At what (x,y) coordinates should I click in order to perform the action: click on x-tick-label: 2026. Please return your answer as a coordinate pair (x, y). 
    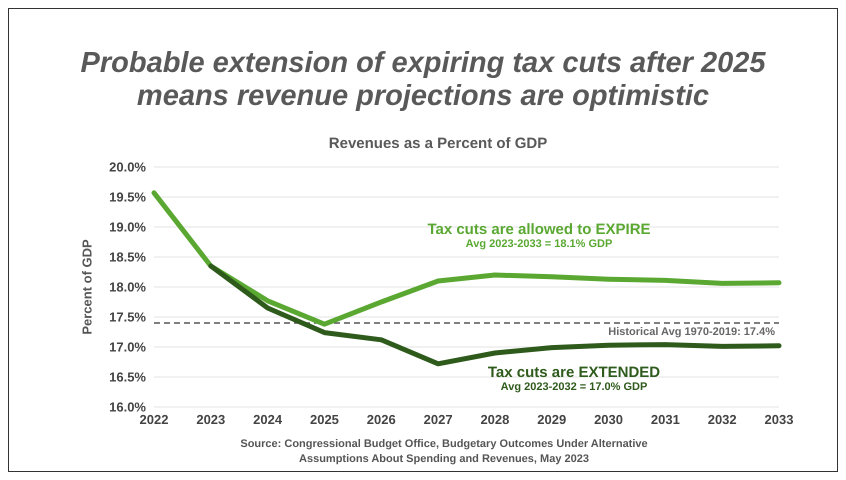
    Looking at the image, I should click on (381, 420).